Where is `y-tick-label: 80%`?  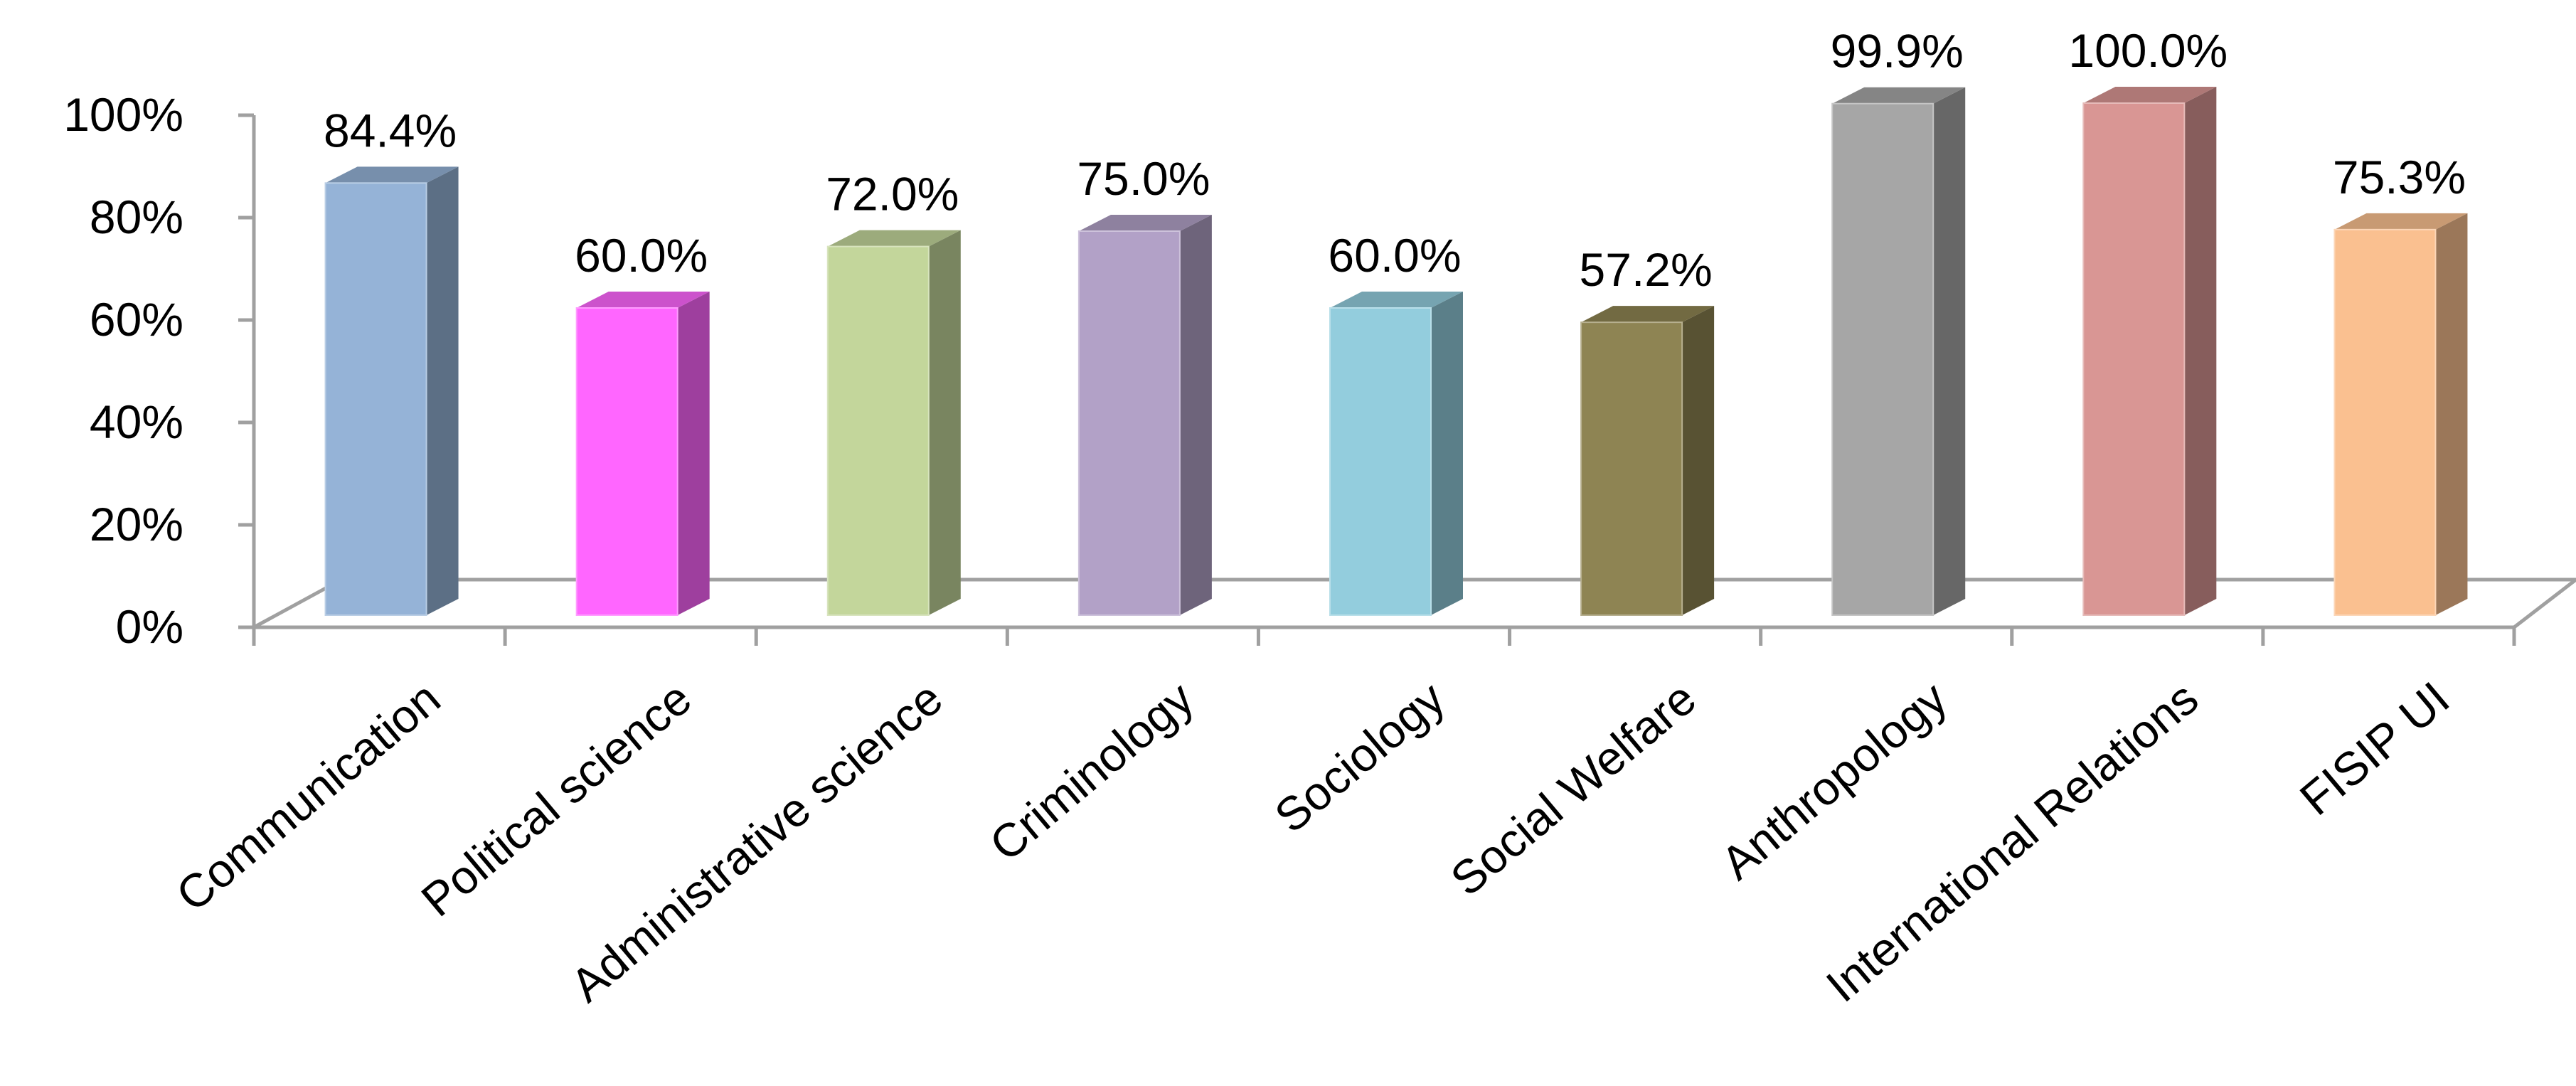 y-tick-label: 80% is located at coordinates (136, 217).